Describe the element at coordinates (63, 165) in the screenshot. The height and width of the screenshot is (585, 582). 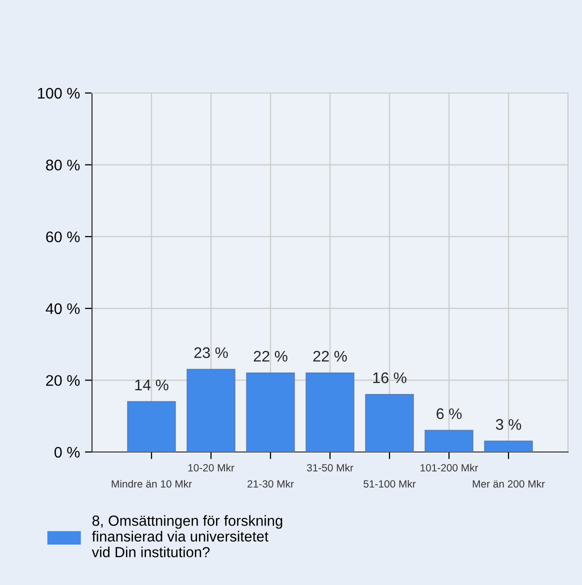
I see `y-tick-label: 80 %` at that location.